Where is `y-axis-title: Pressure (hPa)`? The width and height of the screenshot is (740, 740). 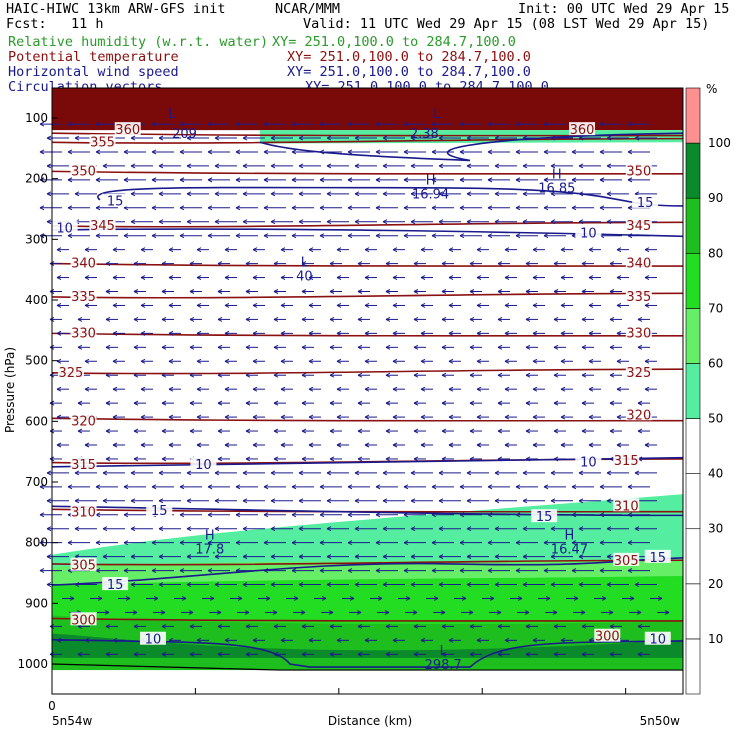
y-axis-title: Pressure (hPa) is located at coordinates (10, 390).